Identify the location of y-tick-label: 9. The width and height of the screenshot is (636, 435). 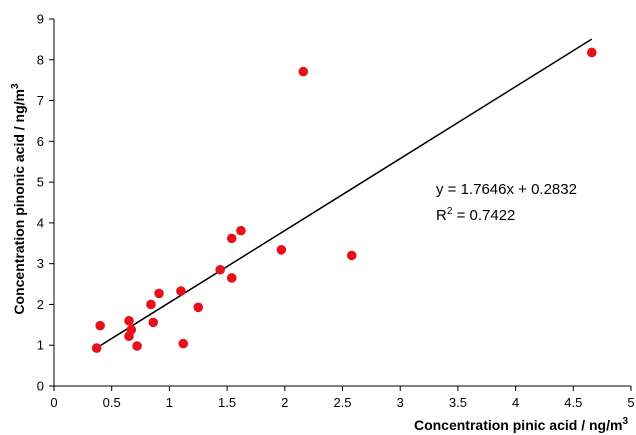
(40, 19).